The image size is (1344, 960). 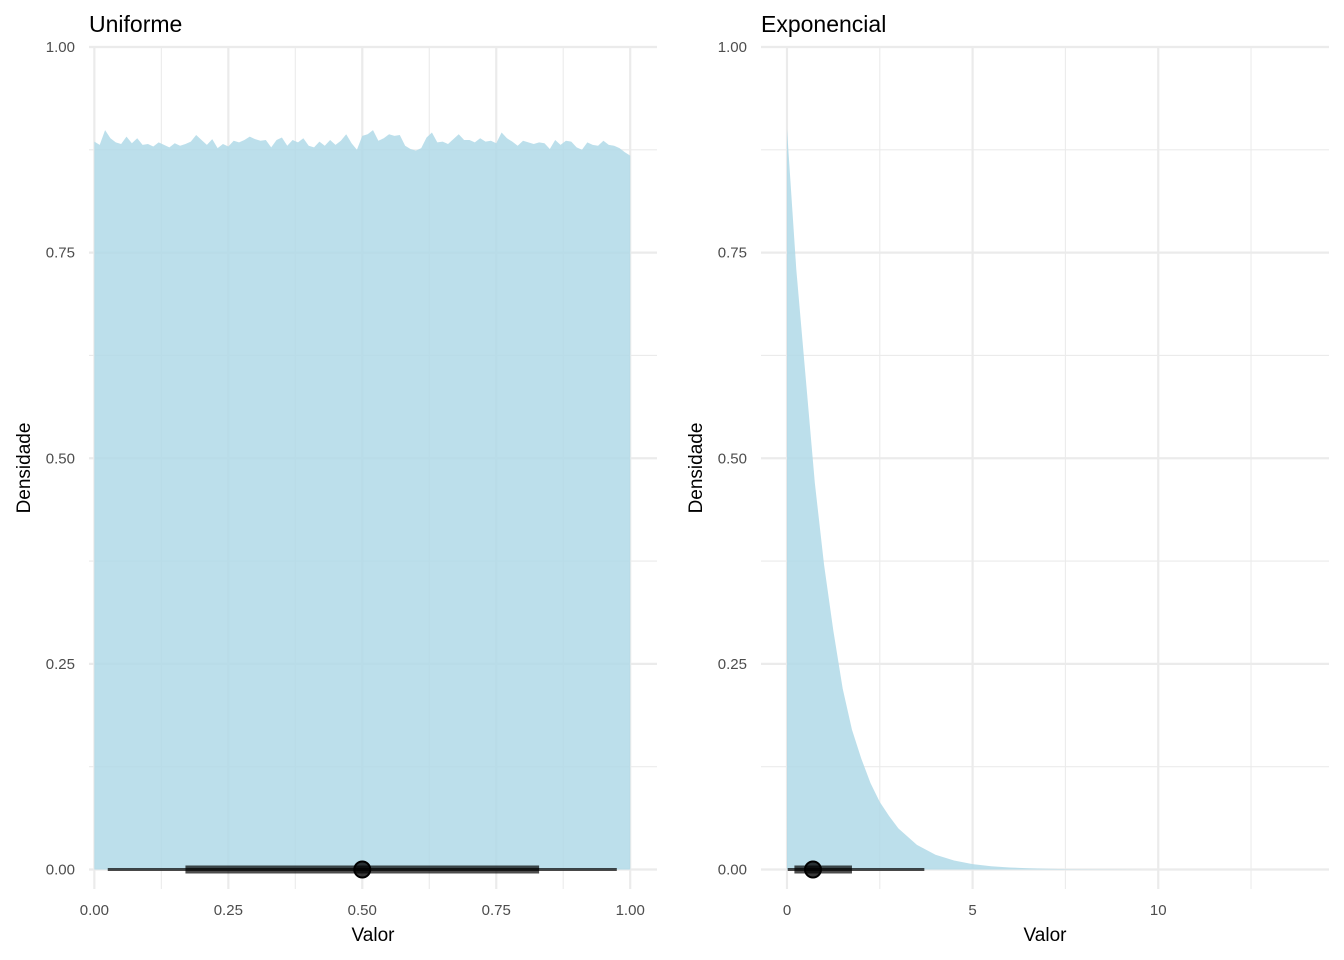 What do you see at coordinates (496, 910) in the screenshot?
I see `x-tick-label: 0.75` at bounding box center [496, 910].